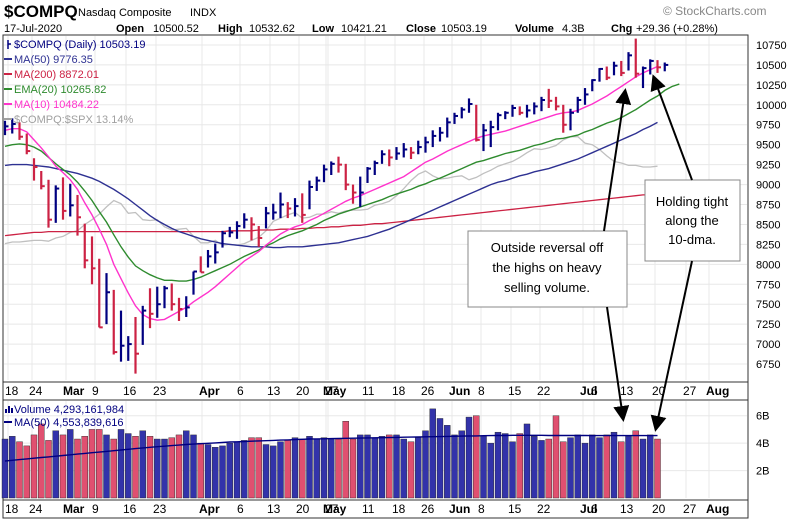 This screenshot has height=526, width=800. What do you see at coordinates (12, 391) in the screenshot?
I see `date-tick-label: 18` at bounding box center [12, 391].